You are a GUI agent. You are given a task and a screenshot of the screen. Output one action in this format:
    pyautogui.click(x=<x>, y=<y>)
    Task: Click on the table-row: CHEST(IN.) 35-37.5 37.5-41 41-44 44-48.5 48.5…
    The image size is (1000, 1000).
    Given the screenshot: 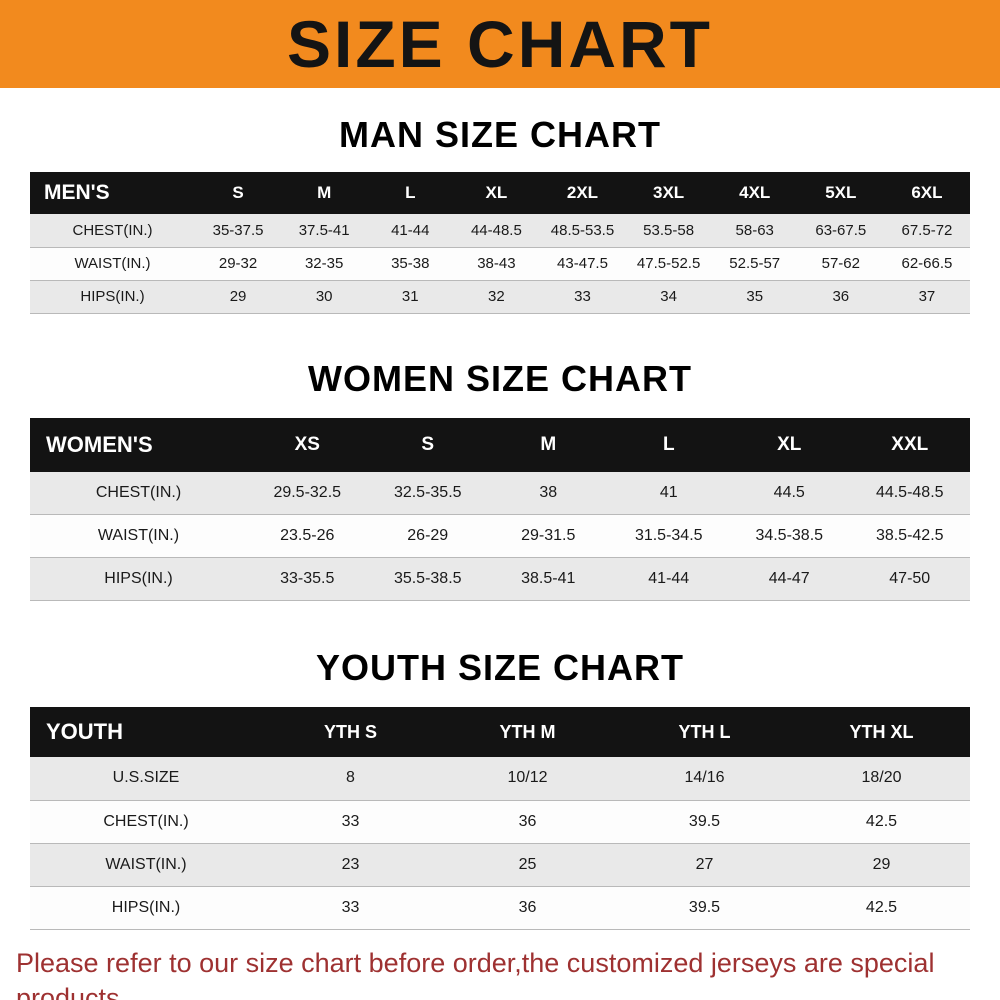 What is the action you would take?
    pyautogui.click(x=500, y=230)
    